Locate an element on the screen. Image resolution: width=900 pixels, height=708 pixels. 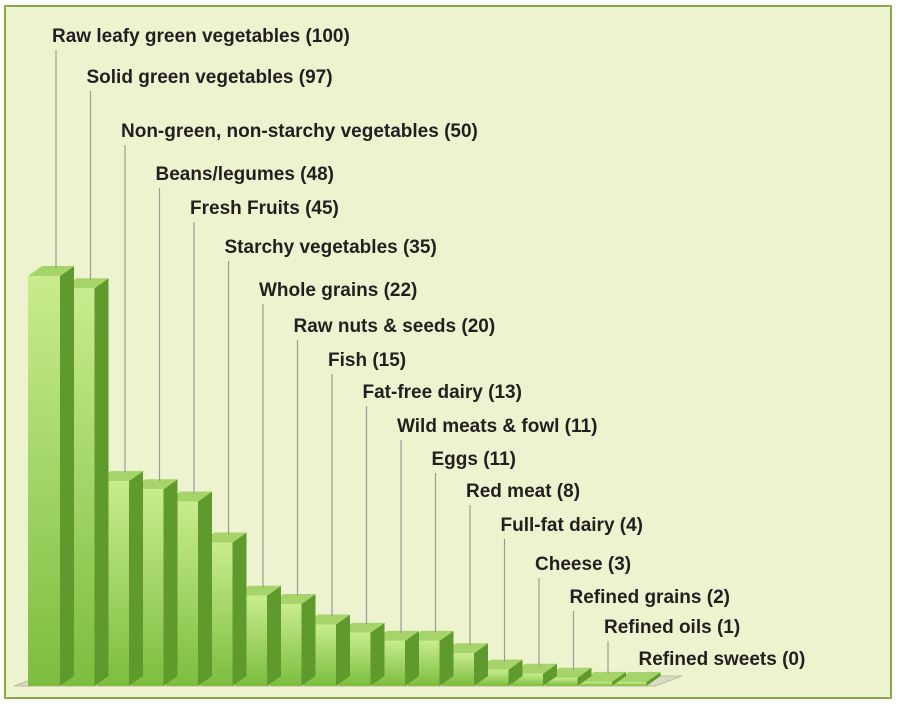
bar-label-4: Fresh Fruits (45) is located at coordinates (264, 208).